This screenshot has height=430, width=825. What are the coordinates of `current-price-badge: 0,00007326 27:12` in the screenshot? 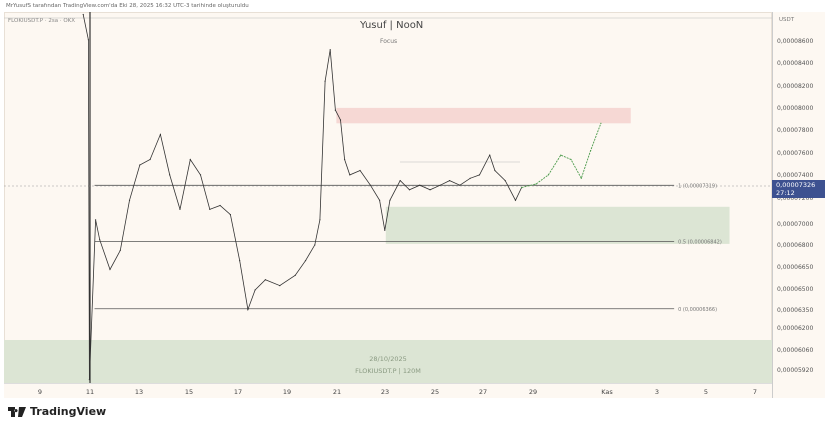 It's located at (798, 189).